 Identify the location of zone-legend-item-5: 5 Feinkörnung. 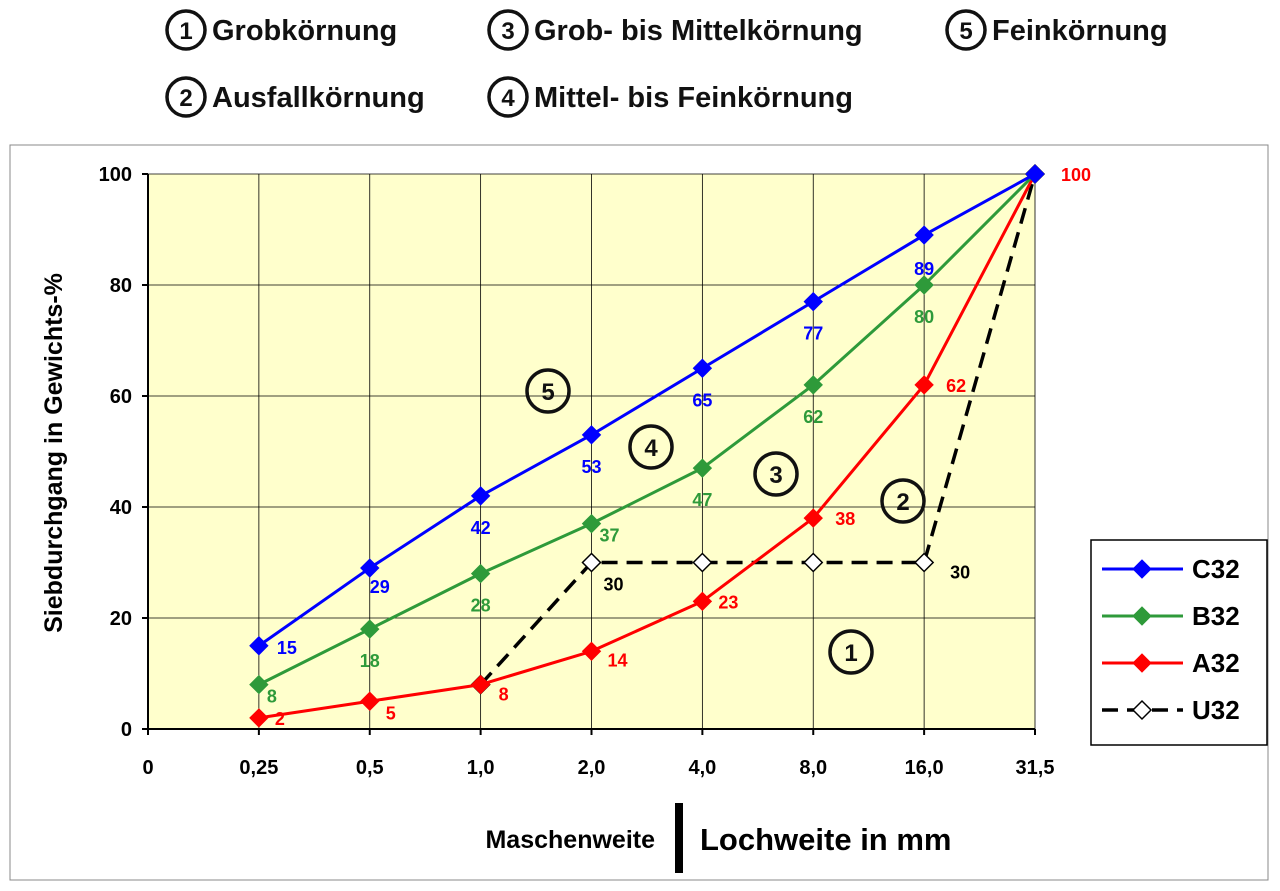
(1056, 30).